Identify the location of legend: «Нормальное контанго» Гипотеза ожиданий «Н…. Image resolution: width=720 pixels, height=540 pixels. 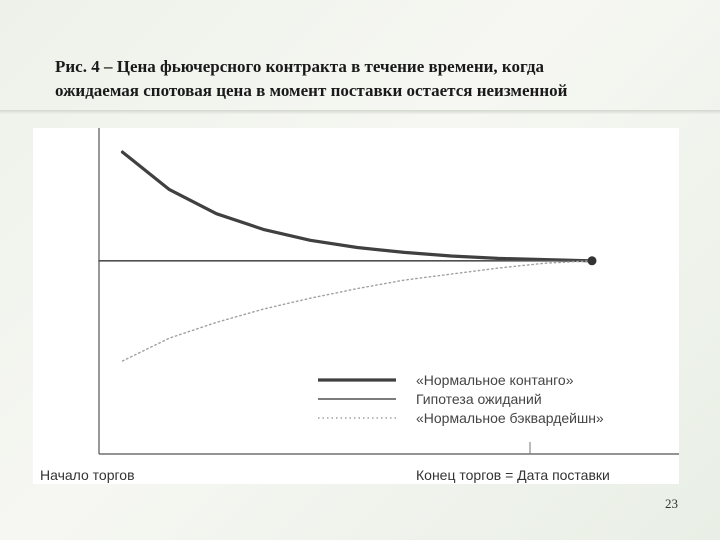
(461, 399).